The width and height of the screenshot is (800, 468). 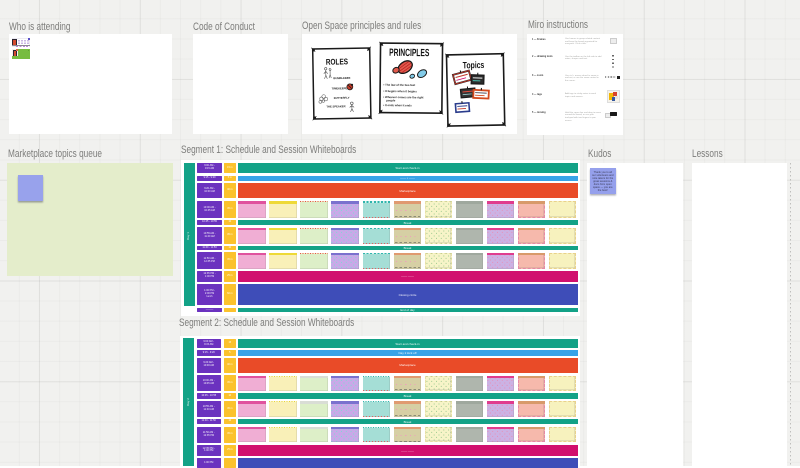 What do you see at coordinates (409, 52) in the screenshot?
I see `svg-text: PRINCIPLES` at bounding box center [409, 52].